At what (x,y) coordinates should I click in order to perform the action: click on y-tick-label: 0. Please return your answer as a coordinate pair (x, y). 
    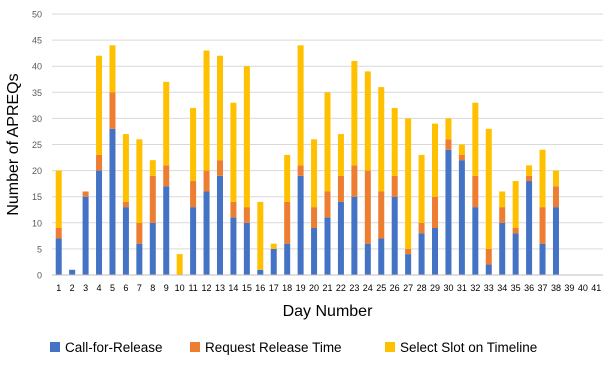
    Looking at the image, I should click on (39, 276).